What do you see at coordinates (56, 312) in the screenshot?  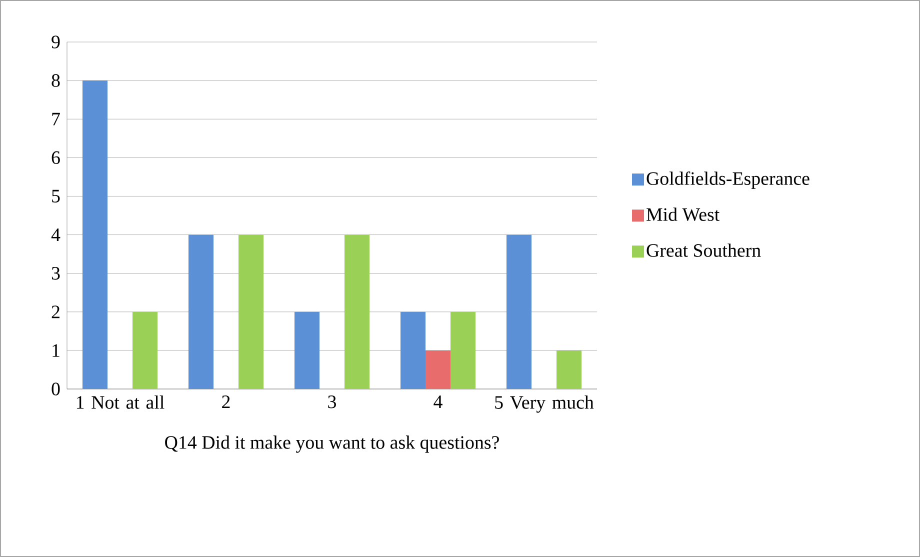 I see `y-tick-label: 2` at bounding box center [56, 312].